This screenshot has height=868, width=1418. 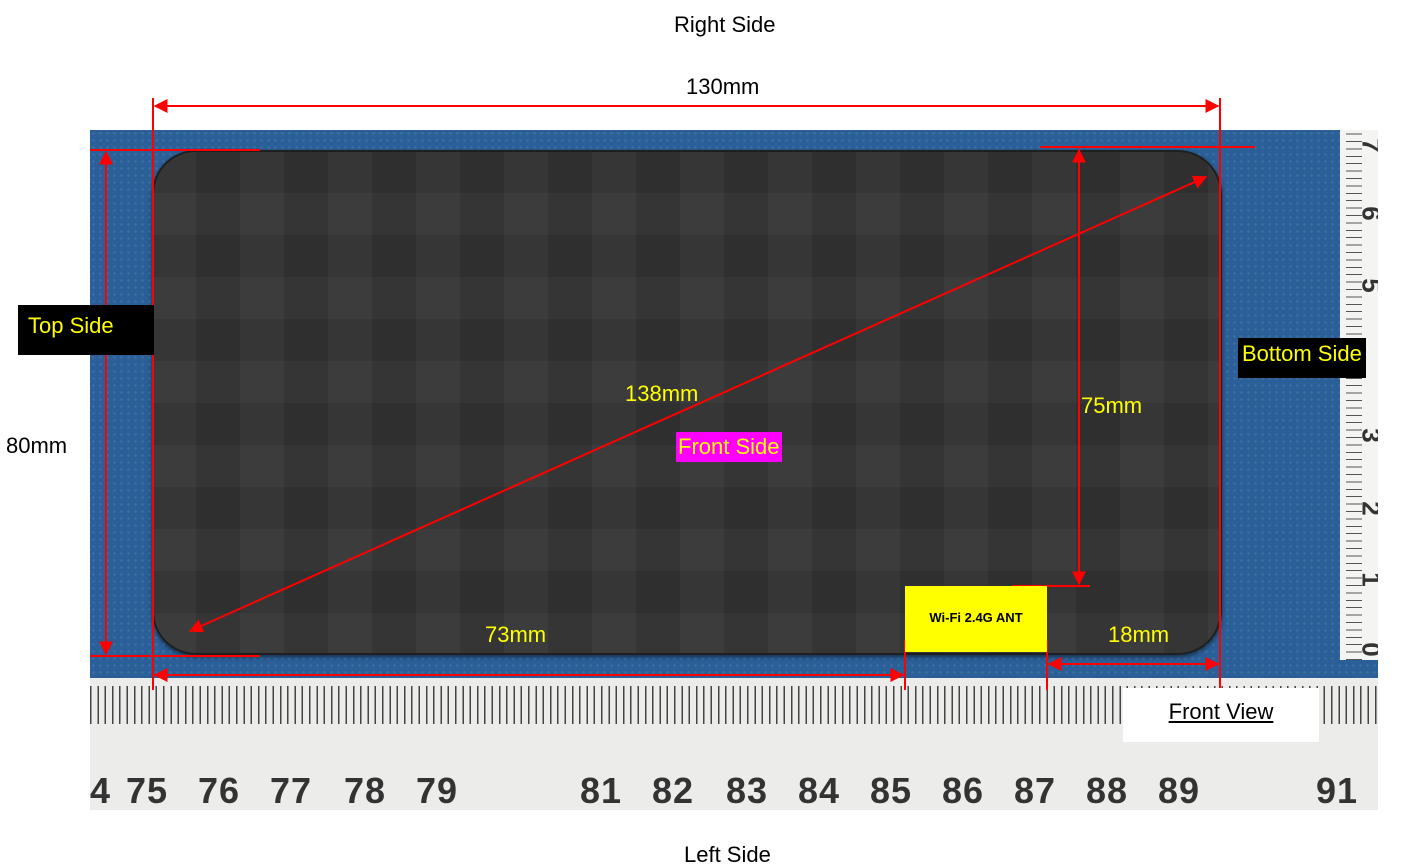 What do you see at coordinates (1112, 405) in the screenshot?
I see `antenna-top-dimension-label: 75mm` at bounding box center [1112, 405].